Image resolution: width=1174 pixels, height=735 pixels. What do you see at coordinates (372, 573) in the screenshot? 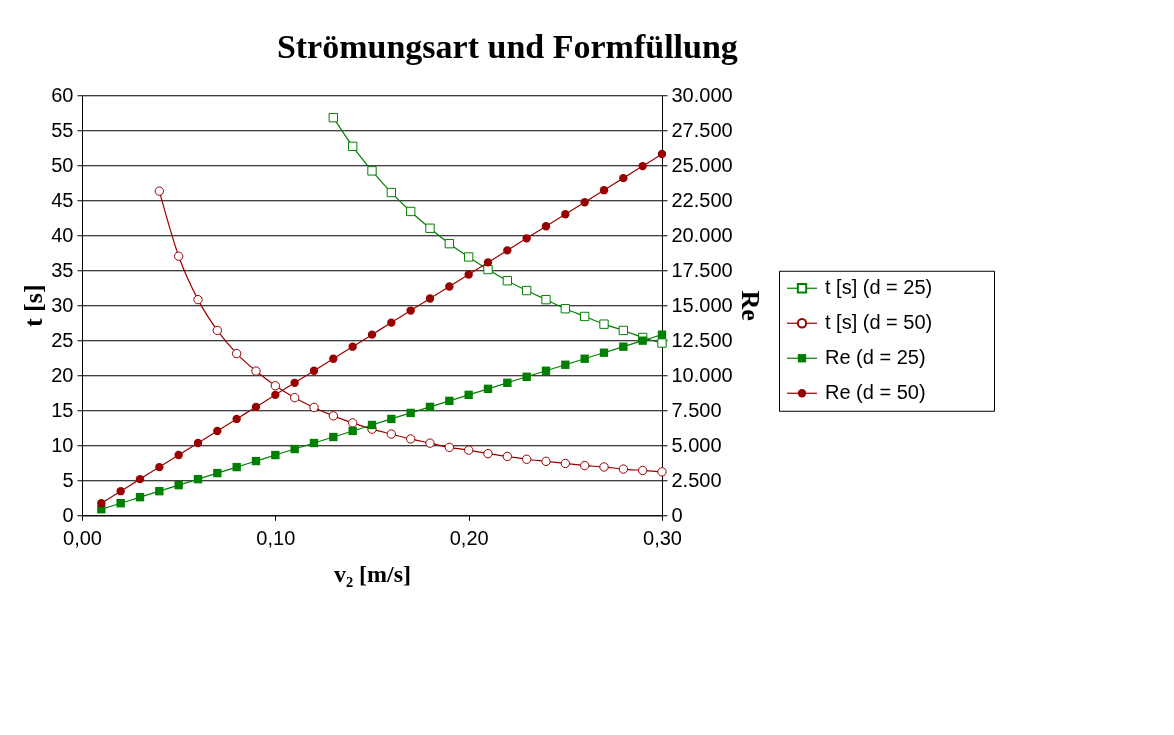
I see `x-axis-title: v₂ [m/s]` at bounding box center [372, 573].